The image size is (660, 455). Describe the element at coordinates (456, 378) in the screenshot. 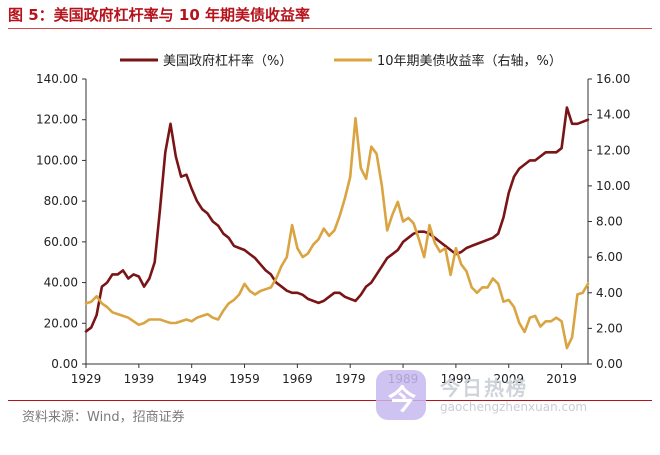

I see `x-tick-label: 1999` at that location.